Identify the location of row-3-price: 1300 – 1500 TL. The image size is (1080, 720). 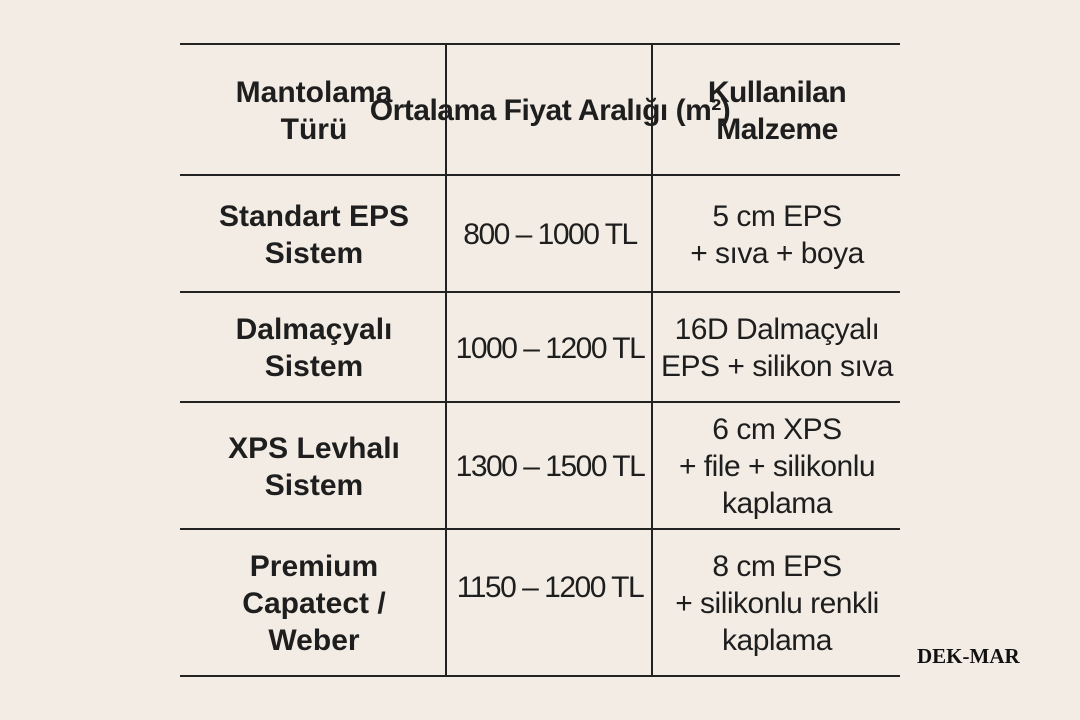
(550, 466).